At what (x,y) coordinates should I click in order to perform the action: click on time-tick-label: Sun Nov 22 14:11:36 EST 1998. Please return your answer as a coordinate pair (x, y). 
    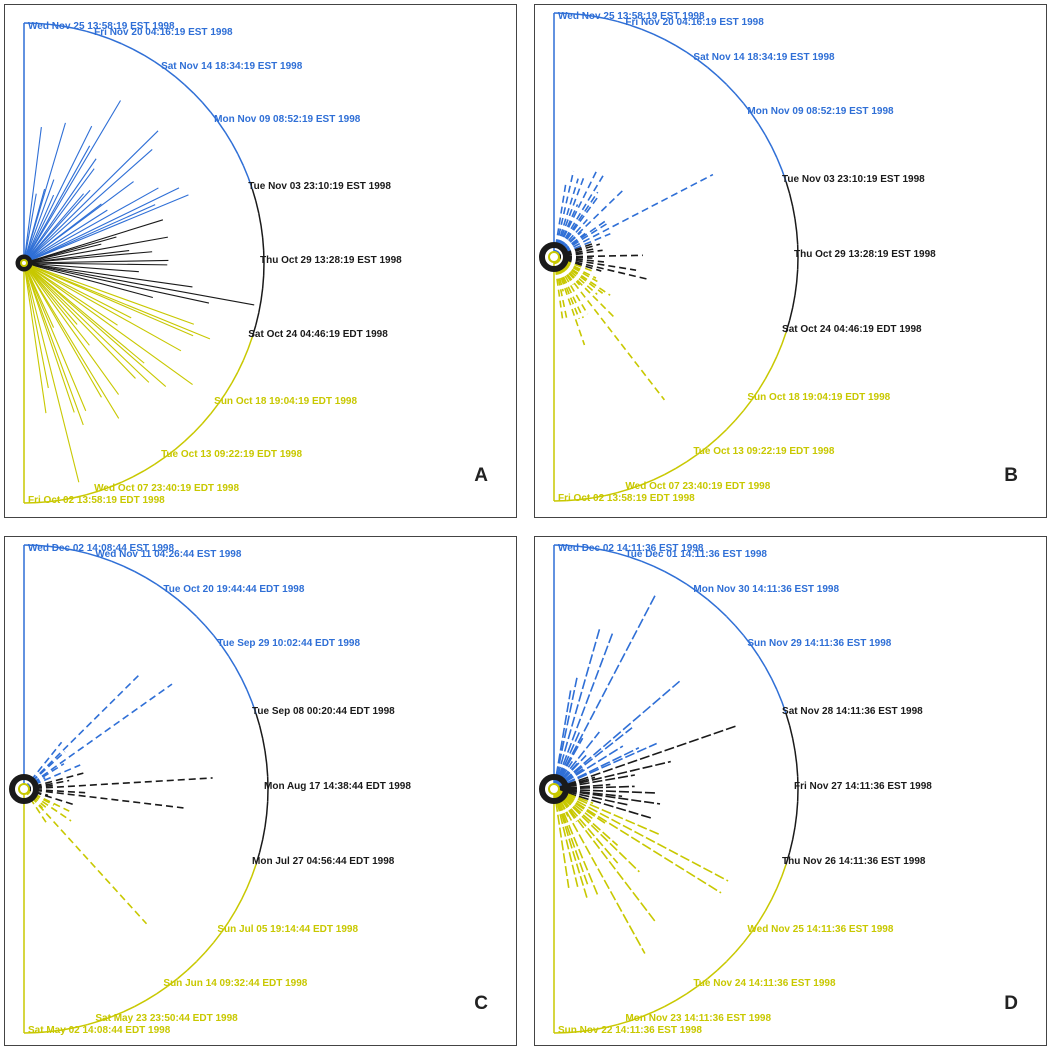
    Looking at the image, I should click on (630, 1030).